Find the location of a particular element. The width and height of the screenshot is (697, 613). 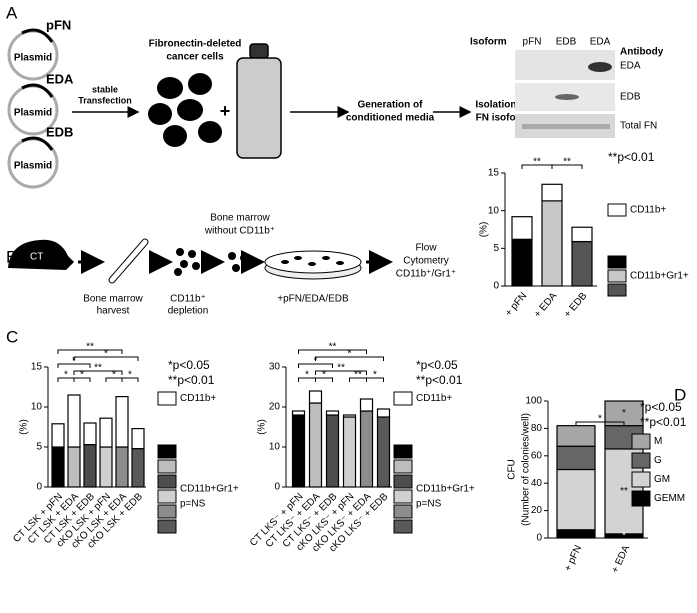

y-tick-label: 40 is located at coordinates (537, 483).